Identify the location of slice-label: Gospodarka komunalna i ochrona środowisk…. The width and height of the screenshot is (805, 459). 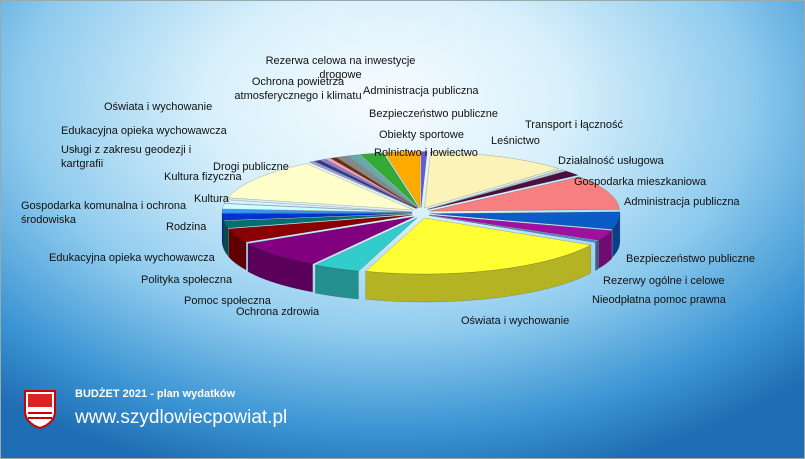
(104, 213).